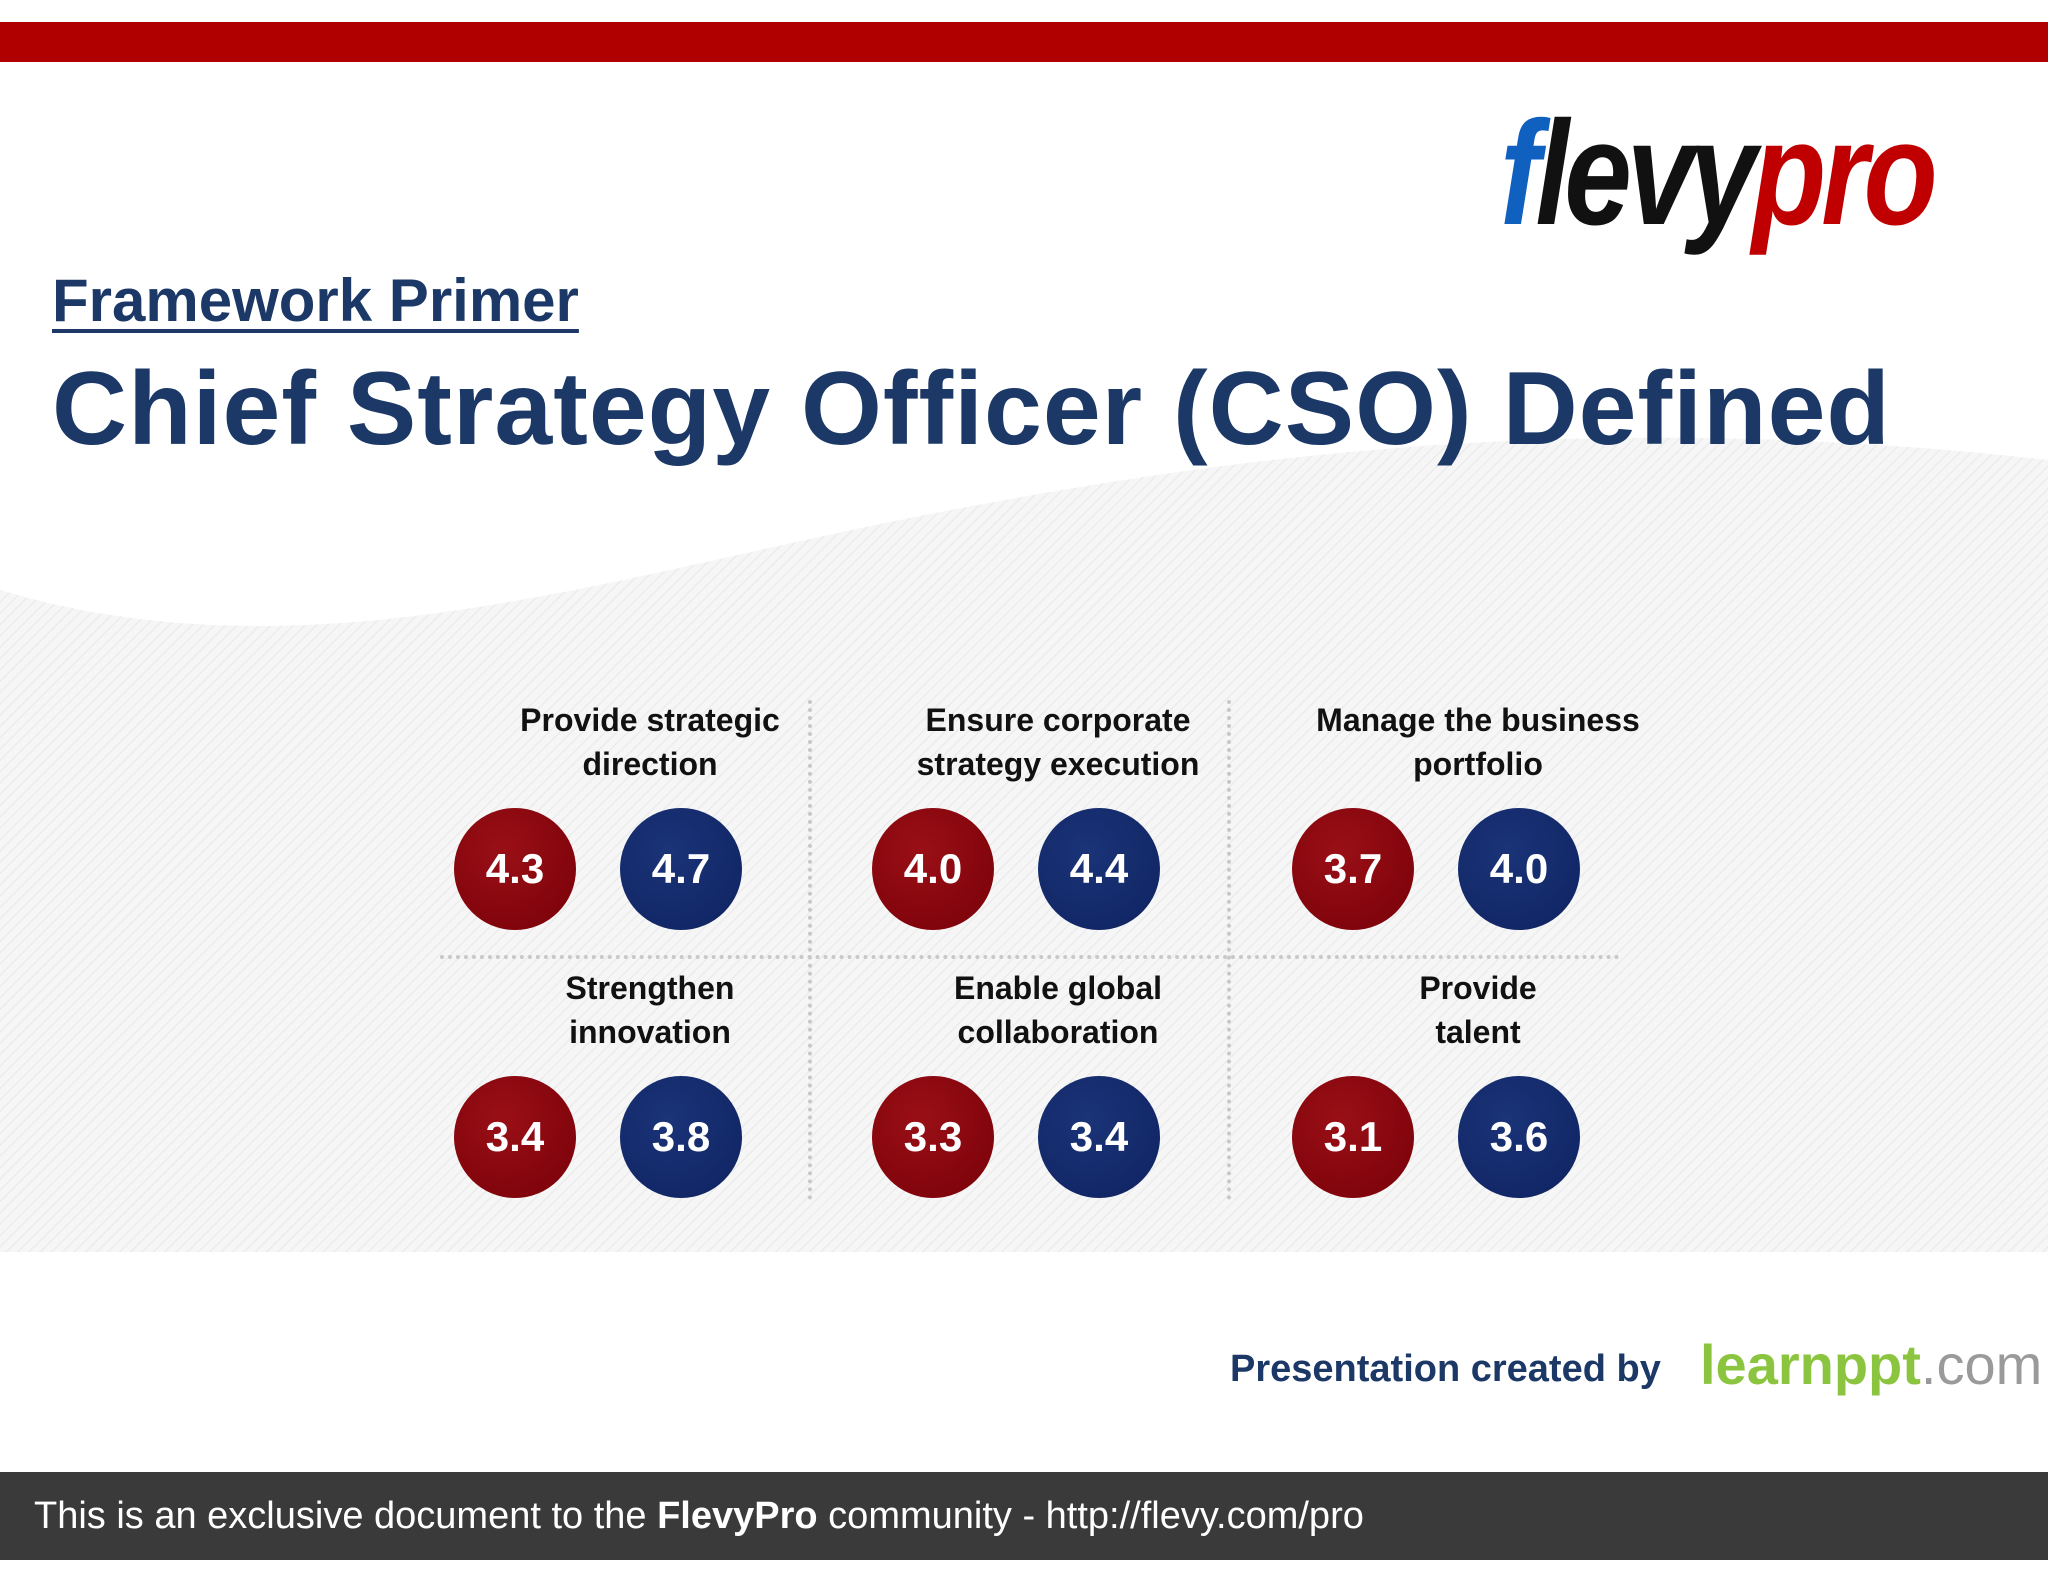 The width and height of the screenshot is (2048, 1582). I want to click on blue-rating-circle: 3.6, so click(1519, 1137).